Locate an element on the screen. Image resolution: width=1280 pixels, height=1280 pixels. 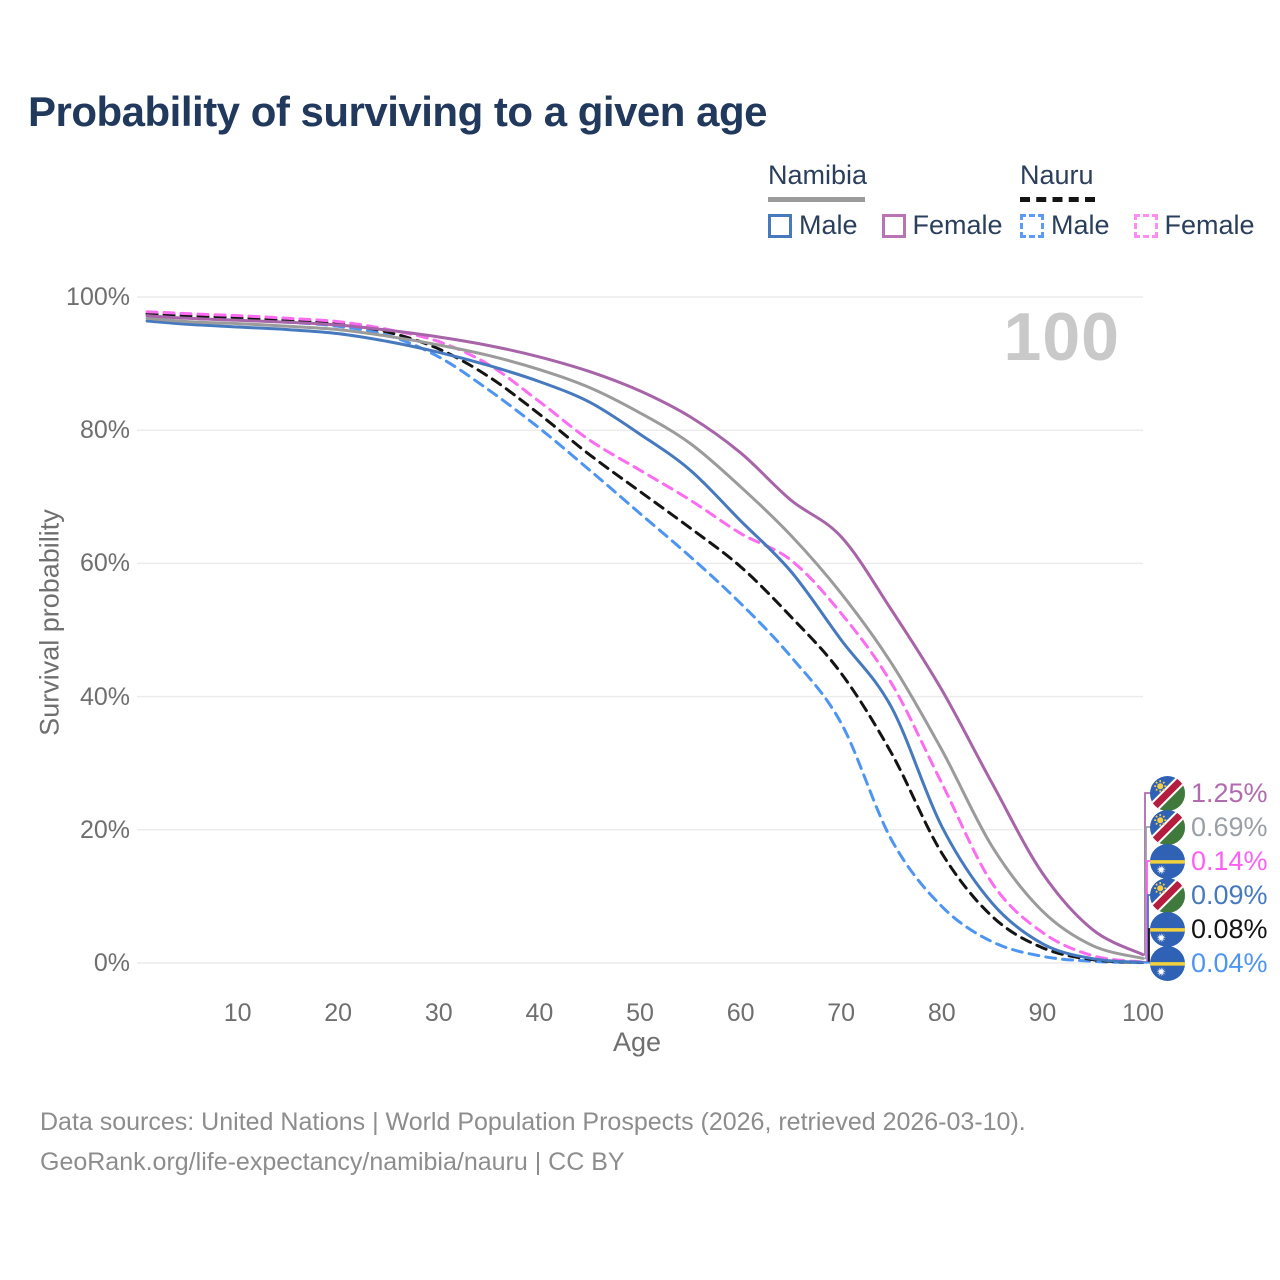
end-label-value: 0.14% is located at coordinates (1229, 861).